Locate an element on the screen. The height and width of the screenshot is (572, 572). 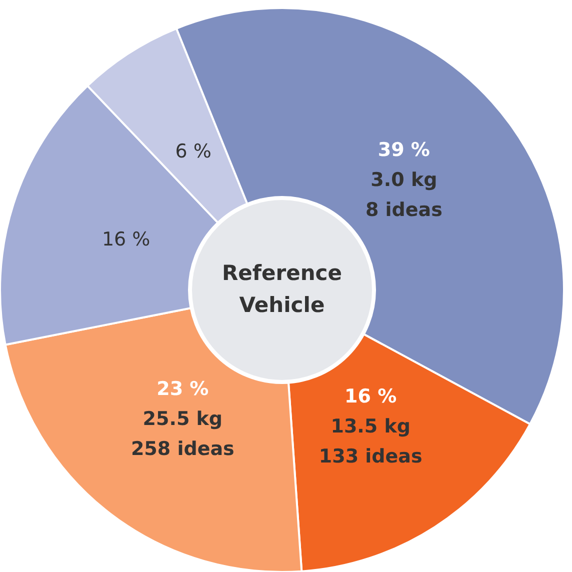
data-label: 39 % 3.0 kg 8 ideas is located at coordinates (403, 180).